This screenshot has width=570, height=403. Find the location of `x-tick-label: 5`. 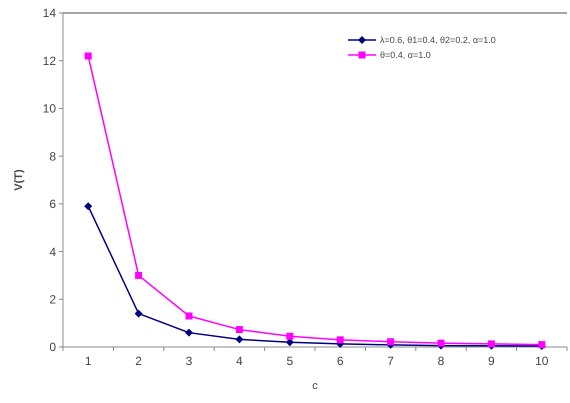

x-tick-label: 5 is located at coordinates (290, 361).